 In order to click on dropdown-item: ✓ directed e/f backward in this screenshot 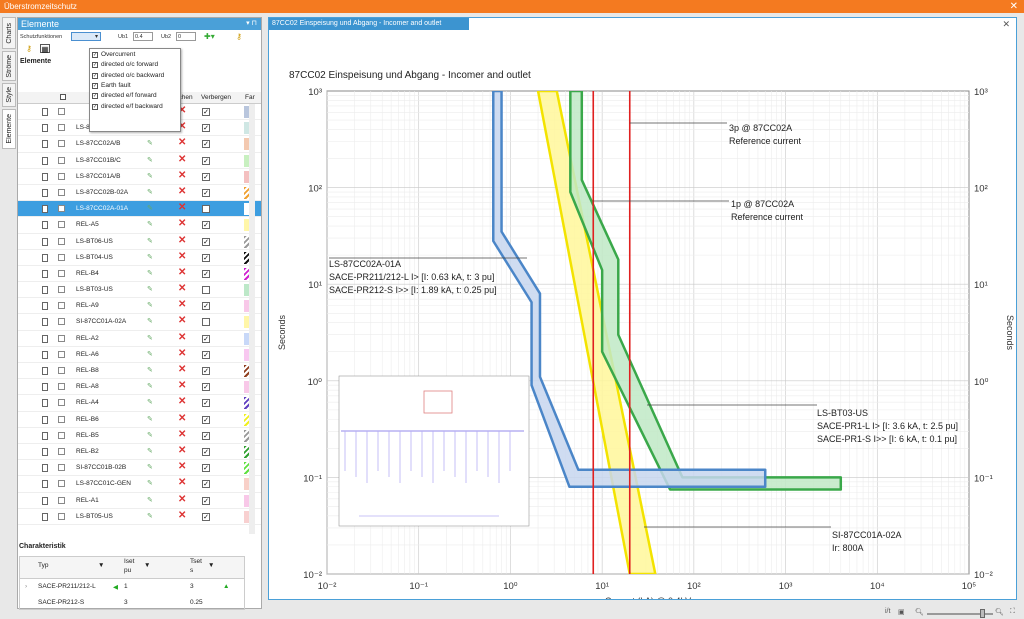, I will do `click(135, 106)`.